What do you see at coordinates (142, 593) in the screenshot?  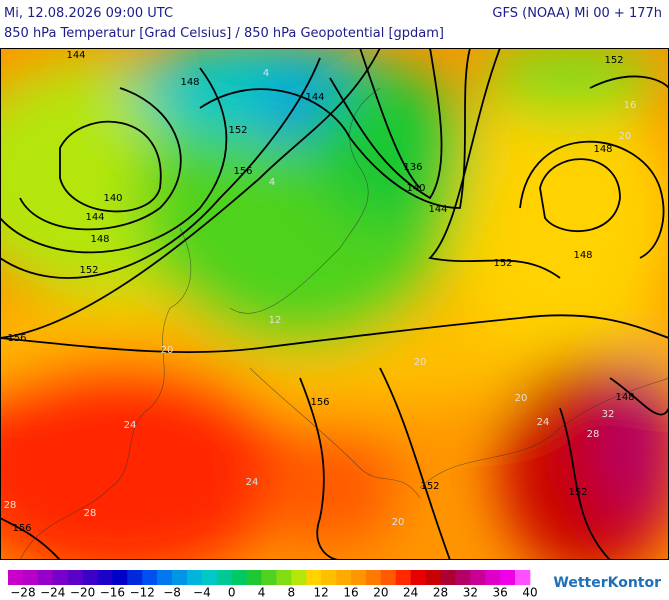 I see `colorbar-label: −12` at bounding box center [142, 593].